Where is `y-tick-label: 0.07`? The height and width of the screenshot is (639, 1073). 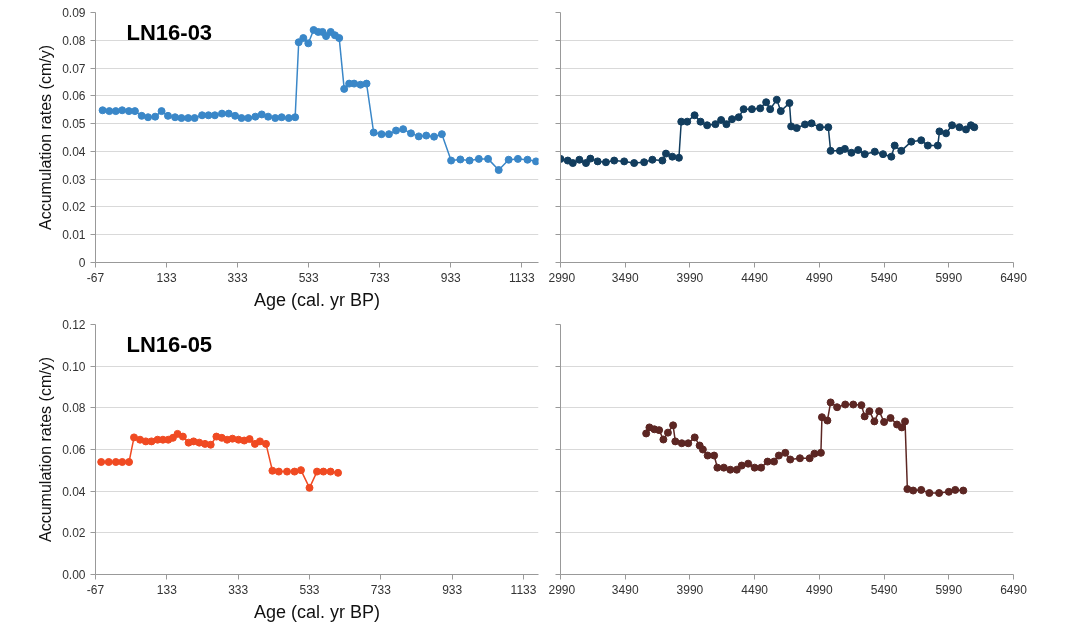 y-tick-label: 0.07 is located at coordinates (74, 68).